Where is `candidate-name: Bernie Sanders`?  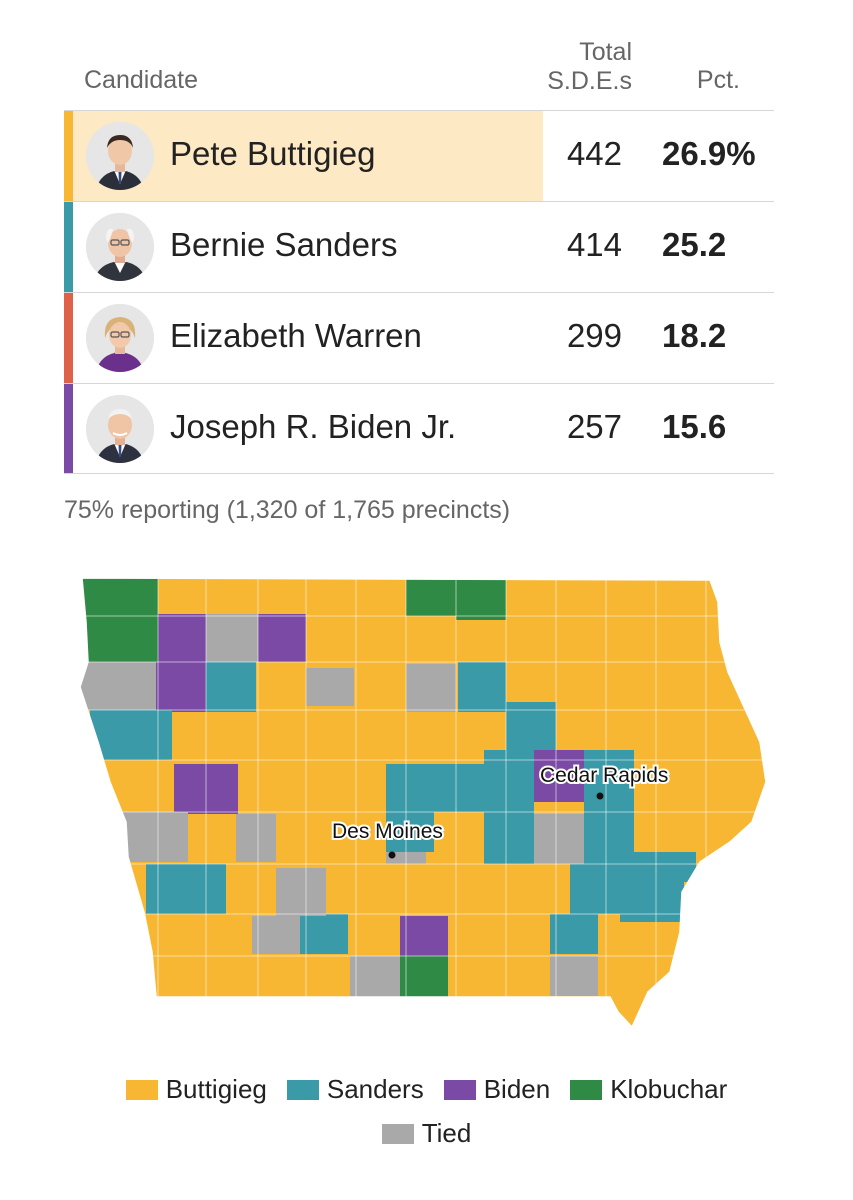
candidate-name: Bernie Sanders is located at coordinates (284, 244).